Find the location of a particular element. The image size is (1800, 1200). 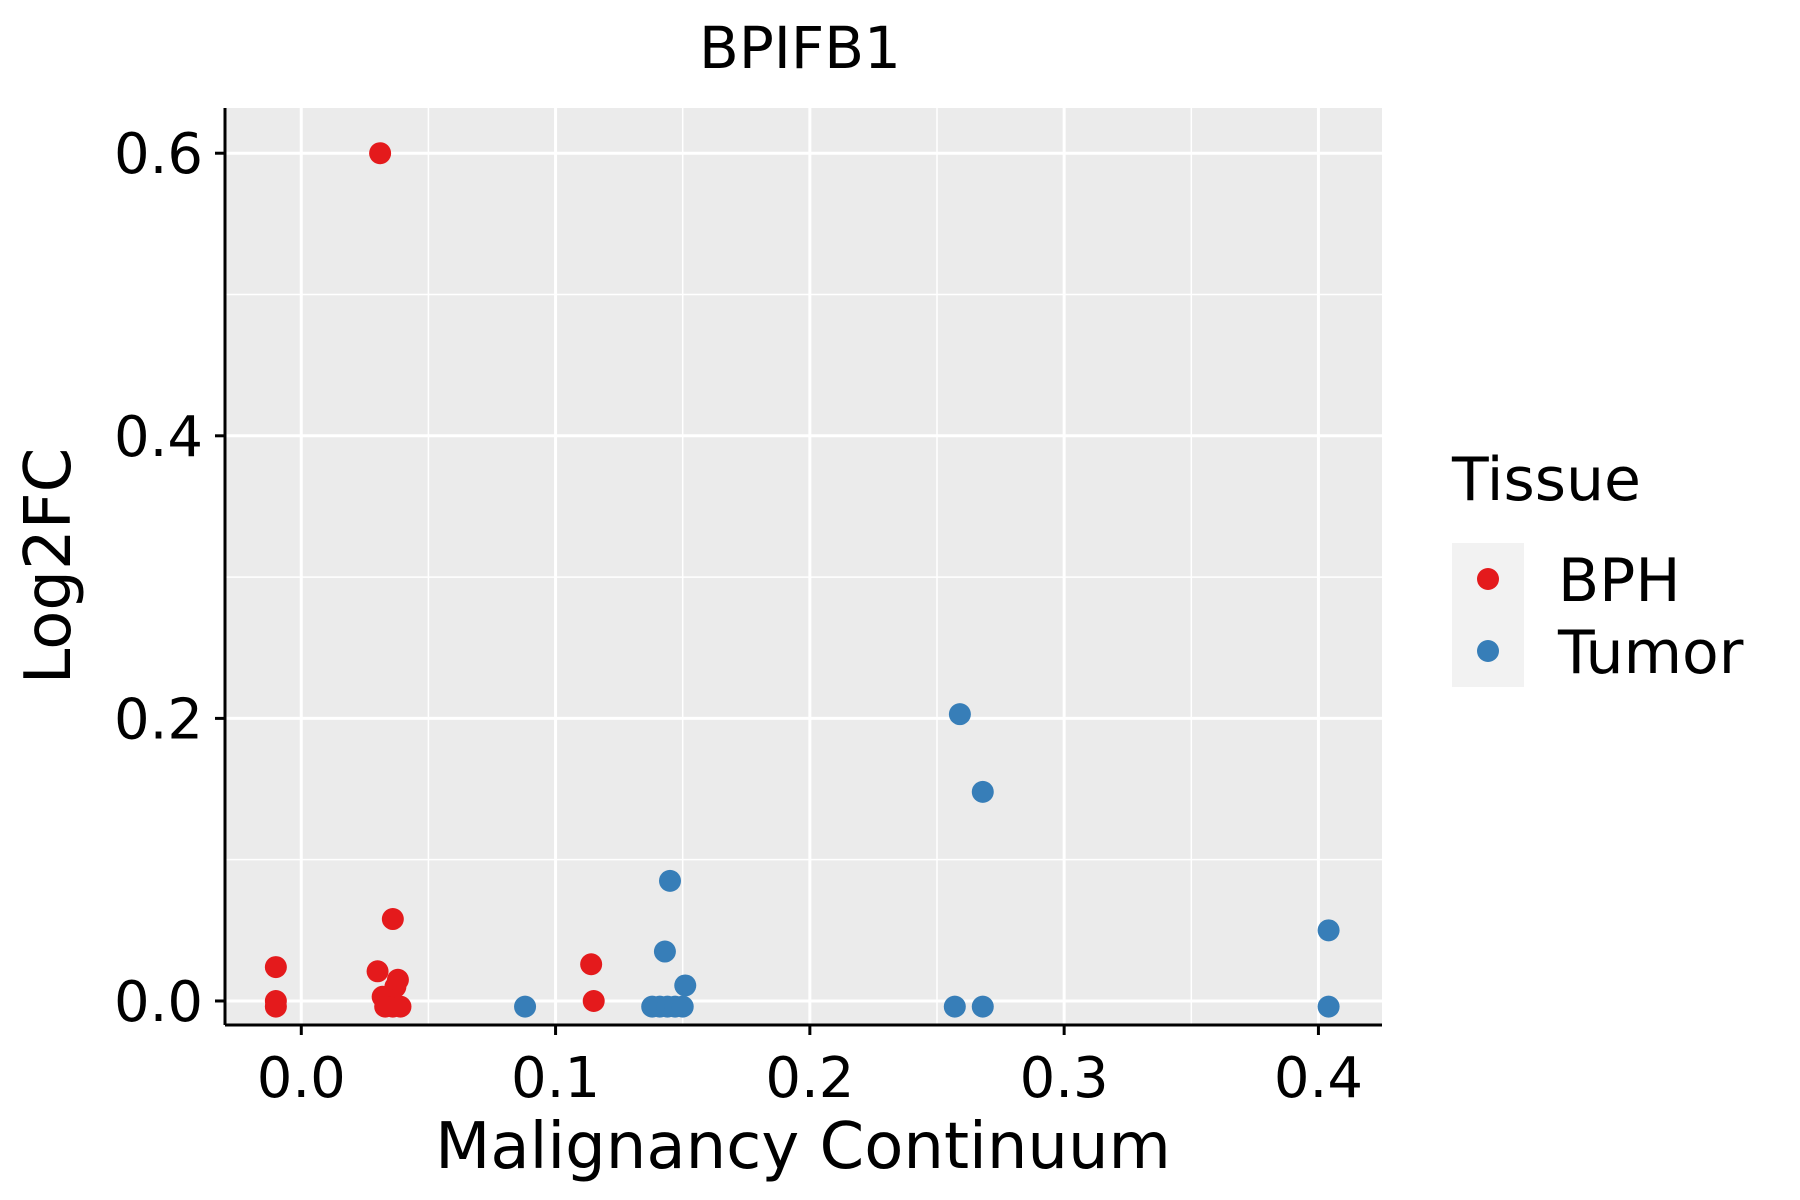

y-tick-label-0: 0.0 is located at coordinates (158, 1002).